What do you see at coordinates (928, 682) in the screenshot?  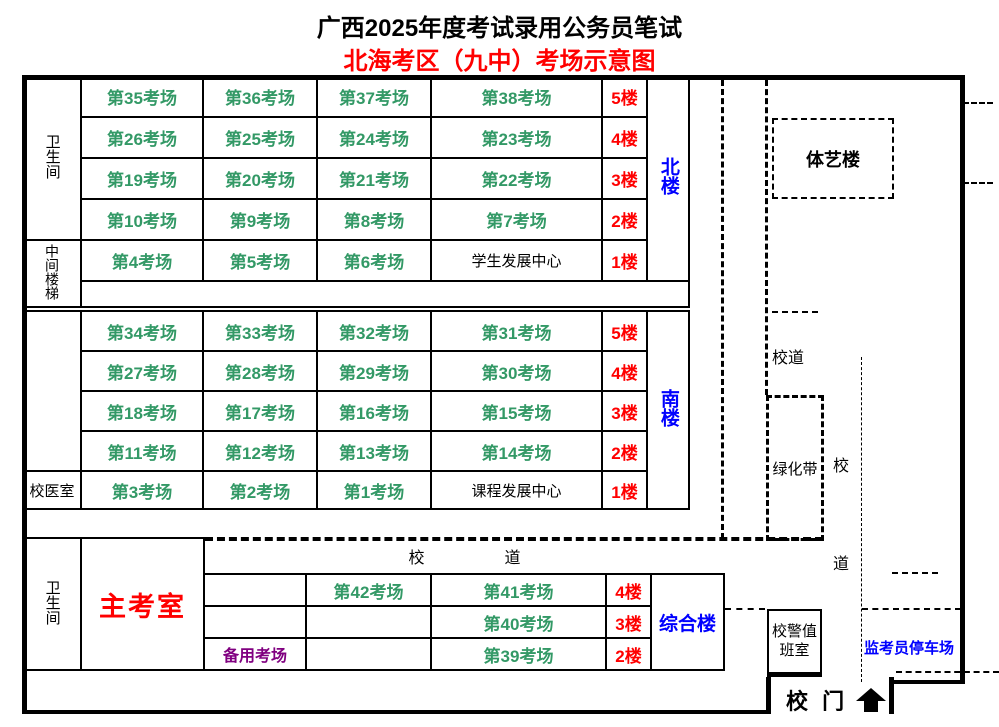 I see `outer-border-bottom-right` at bounding box center [928, 682].